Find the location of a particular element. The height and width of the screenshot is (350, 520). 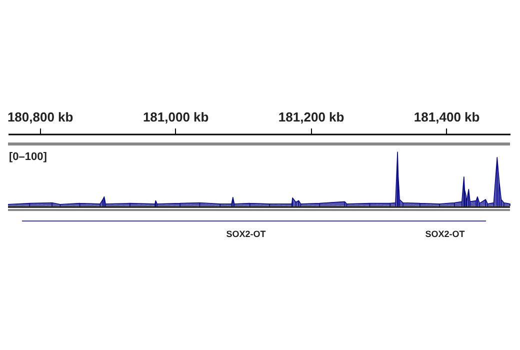

x-tick-label: 181,400 kb is located at coordinates (447, 117).